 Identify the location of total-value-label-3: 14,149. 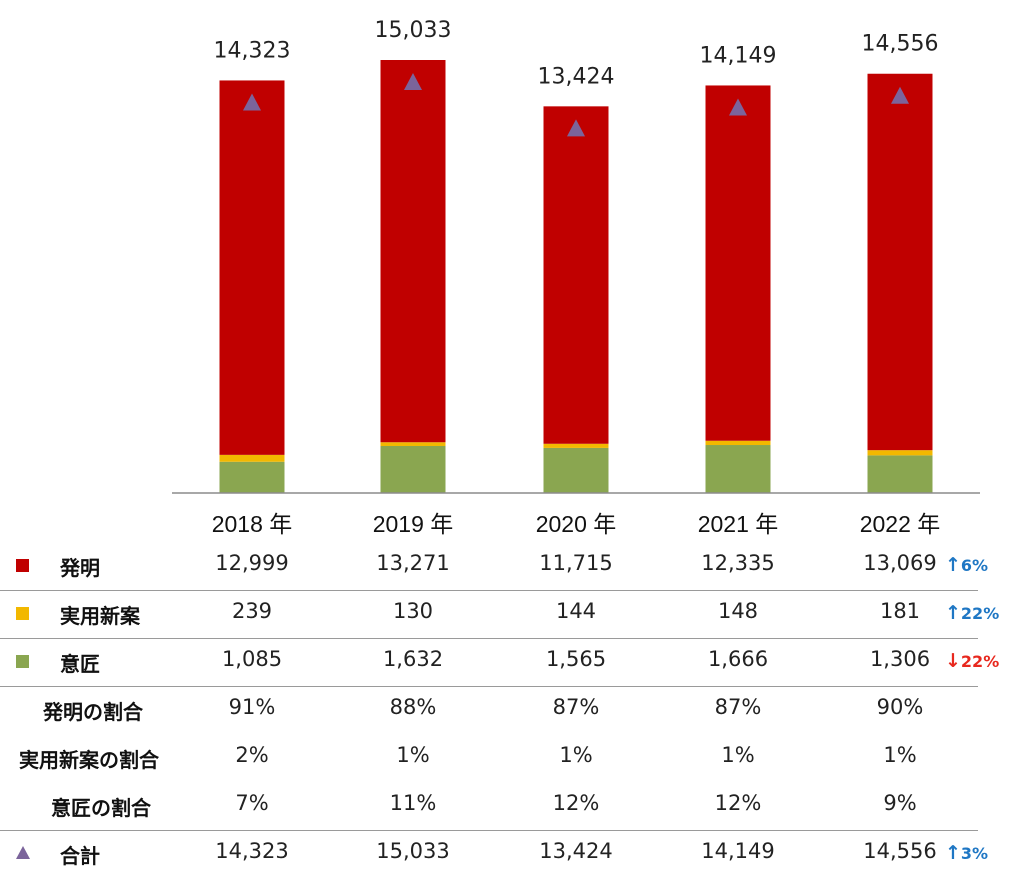
(738, 55).